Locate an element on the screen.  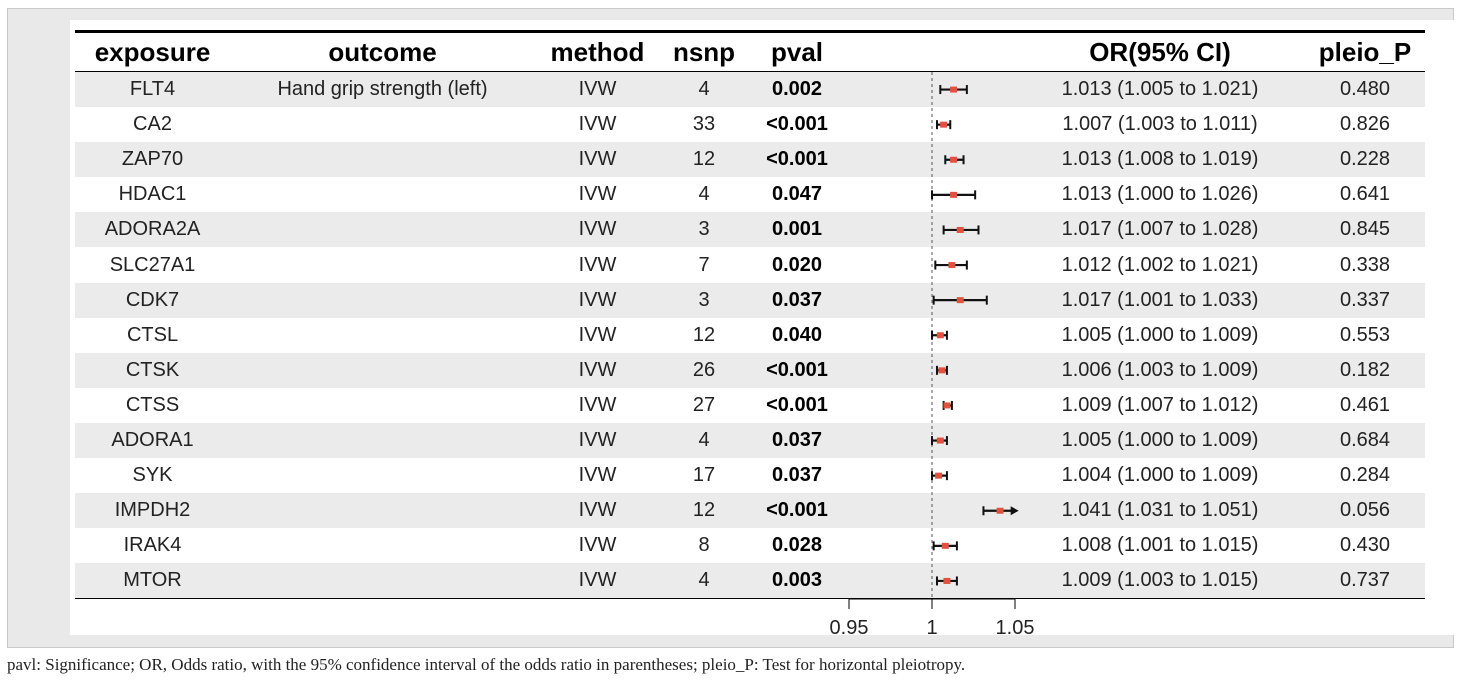
cell-pleio: 0.337 is located at coordinates (1365, 299).